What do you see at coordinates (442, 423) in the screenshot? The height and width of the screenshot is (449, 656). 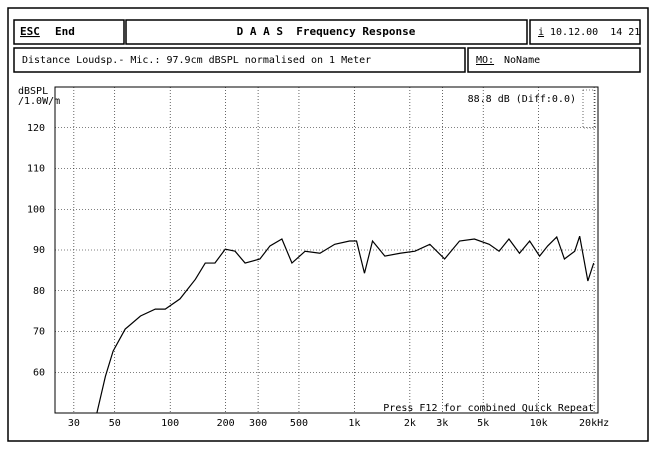 I see `x-tick-label: 3k` at bounding box center [442, 423].